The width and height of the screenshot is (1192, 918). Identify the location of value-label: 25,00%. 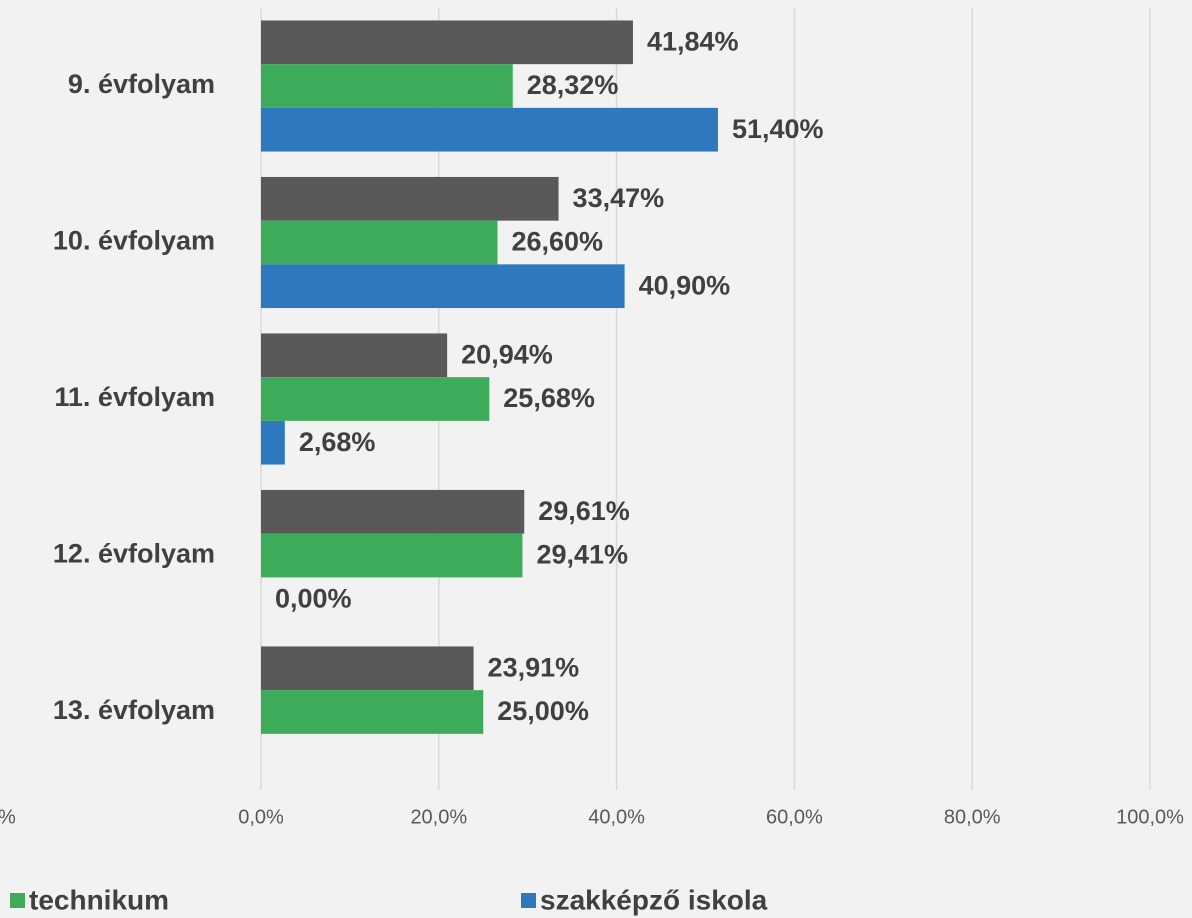
(543, 711).